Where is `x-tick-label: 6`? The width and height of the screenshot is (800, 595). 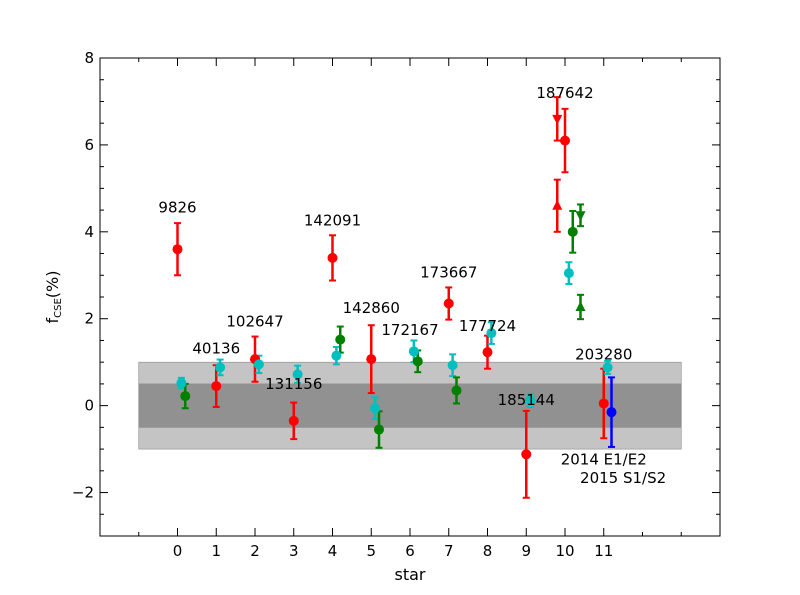
x-tick-label: 6 is located at coordinates (410, 551).